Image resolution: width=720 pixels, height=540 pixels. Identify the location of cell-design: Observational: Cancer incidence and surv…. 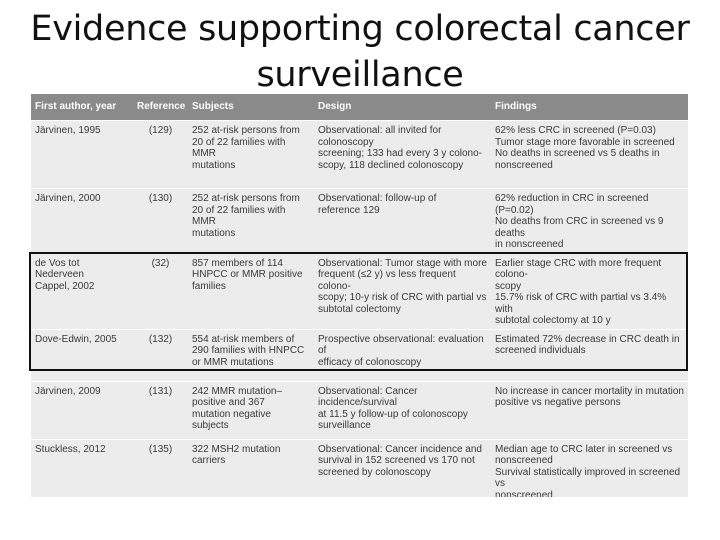
(402, 467).